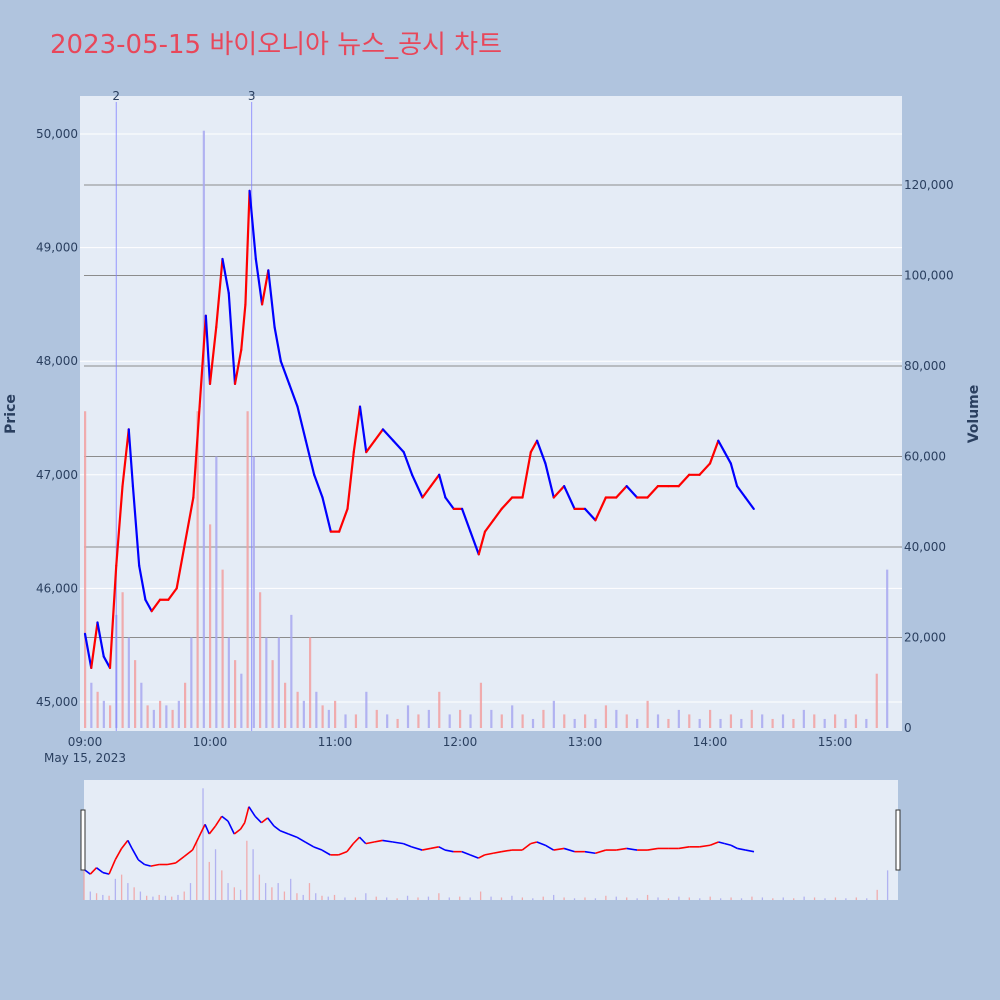 Image resolution: width=1000 pixels, height=1000 pixels. What do you see at coordinates (335, 742) in the screenshot?
I see `time-tick-label: 11:00` at bounding box center [335, 742].